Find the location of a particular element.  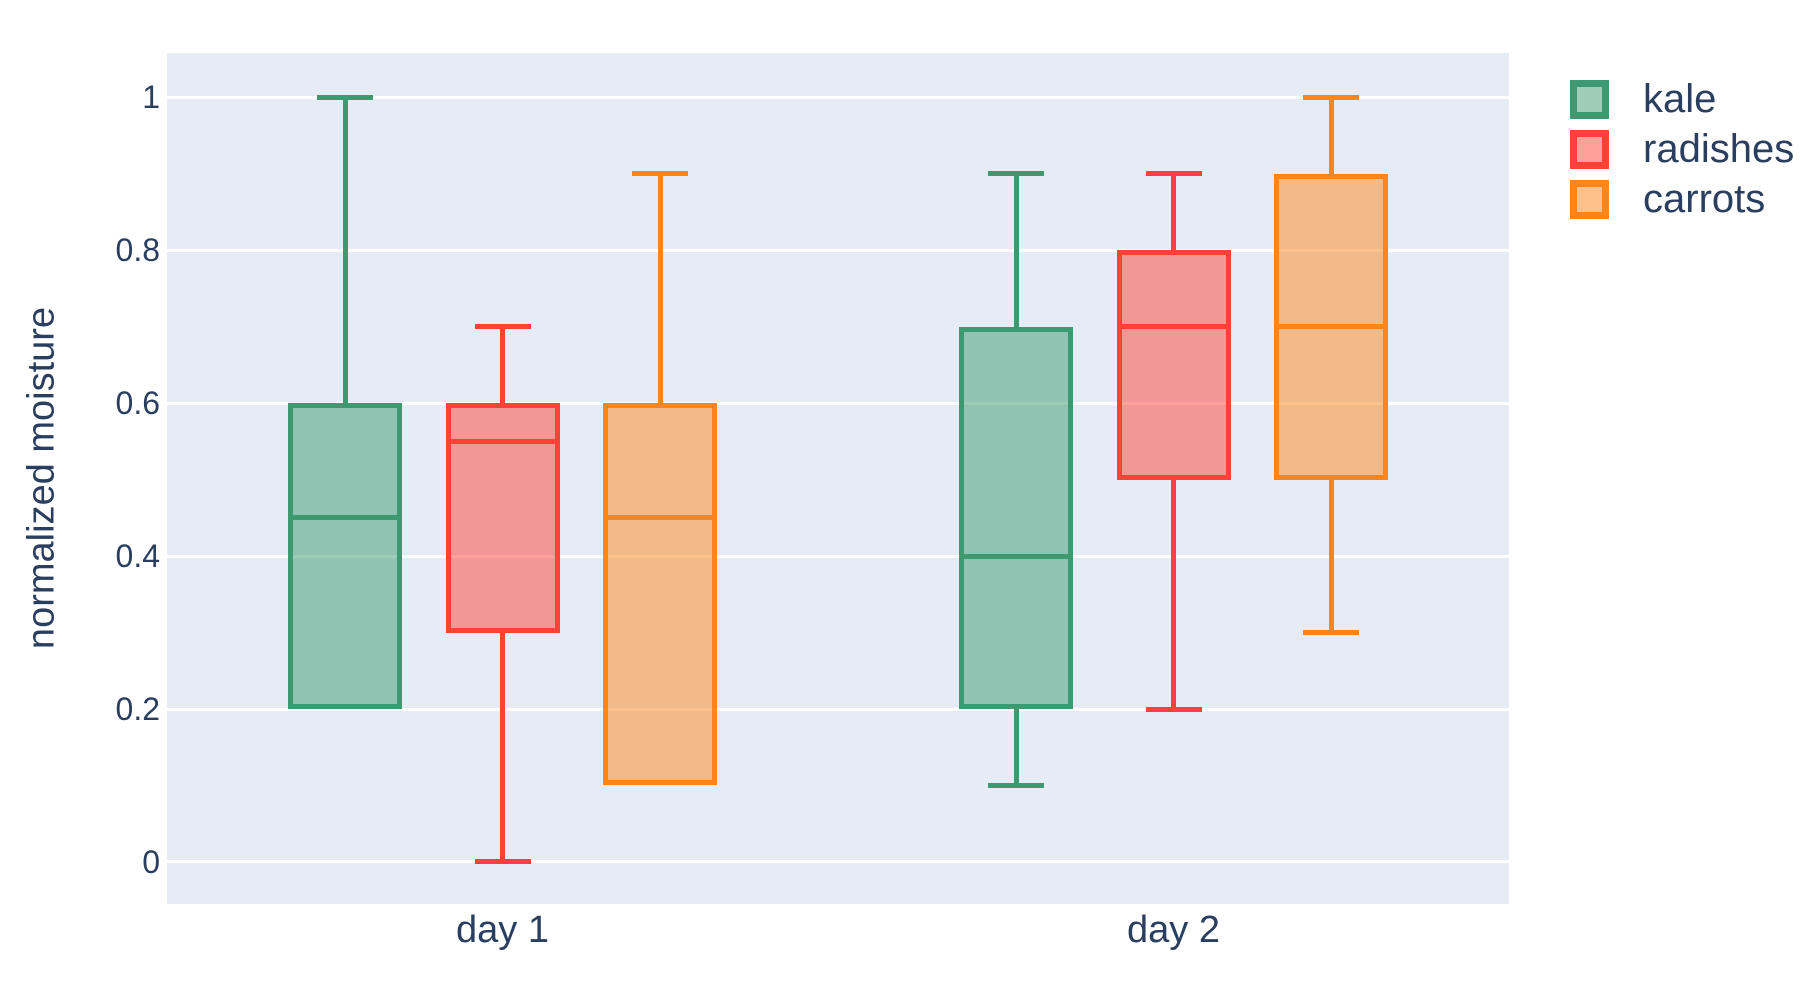

legend-label: carrots is located at coordinates (1704, 199).